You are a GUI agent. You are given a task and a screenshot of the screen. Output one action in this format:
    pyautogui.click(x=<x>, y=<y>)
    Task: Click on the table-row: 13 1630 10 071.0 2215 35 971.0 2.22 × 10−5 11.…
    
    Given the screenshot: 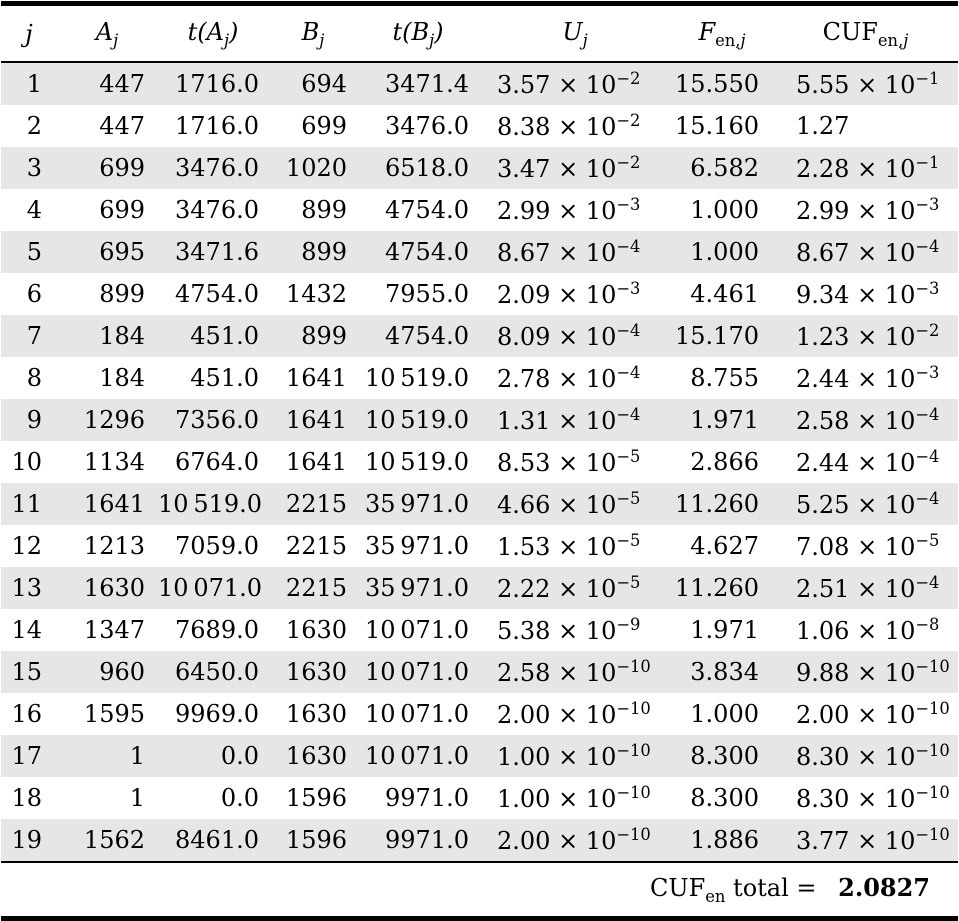 What is the action you would take?
    pyautogui.click(x=479, y=588)
    